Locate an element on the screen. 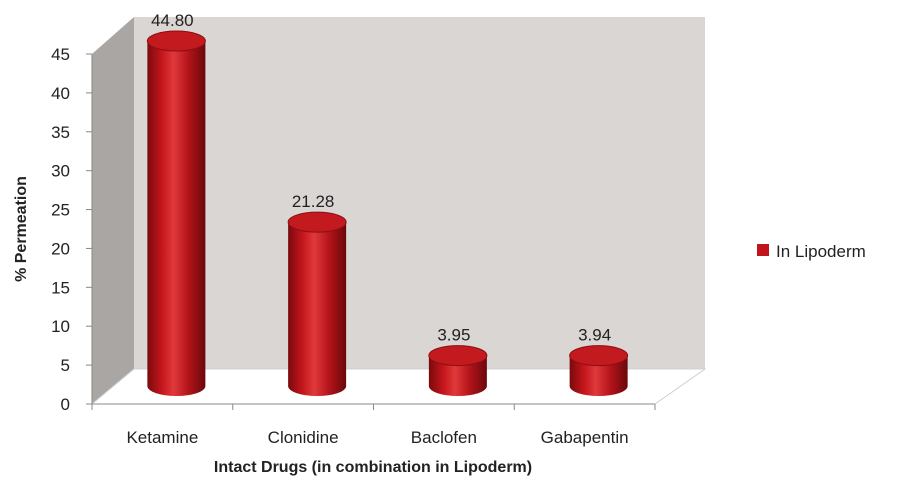 The image size is (907, 483). y-tick-label: 0 is located at coordinates (65, 404).